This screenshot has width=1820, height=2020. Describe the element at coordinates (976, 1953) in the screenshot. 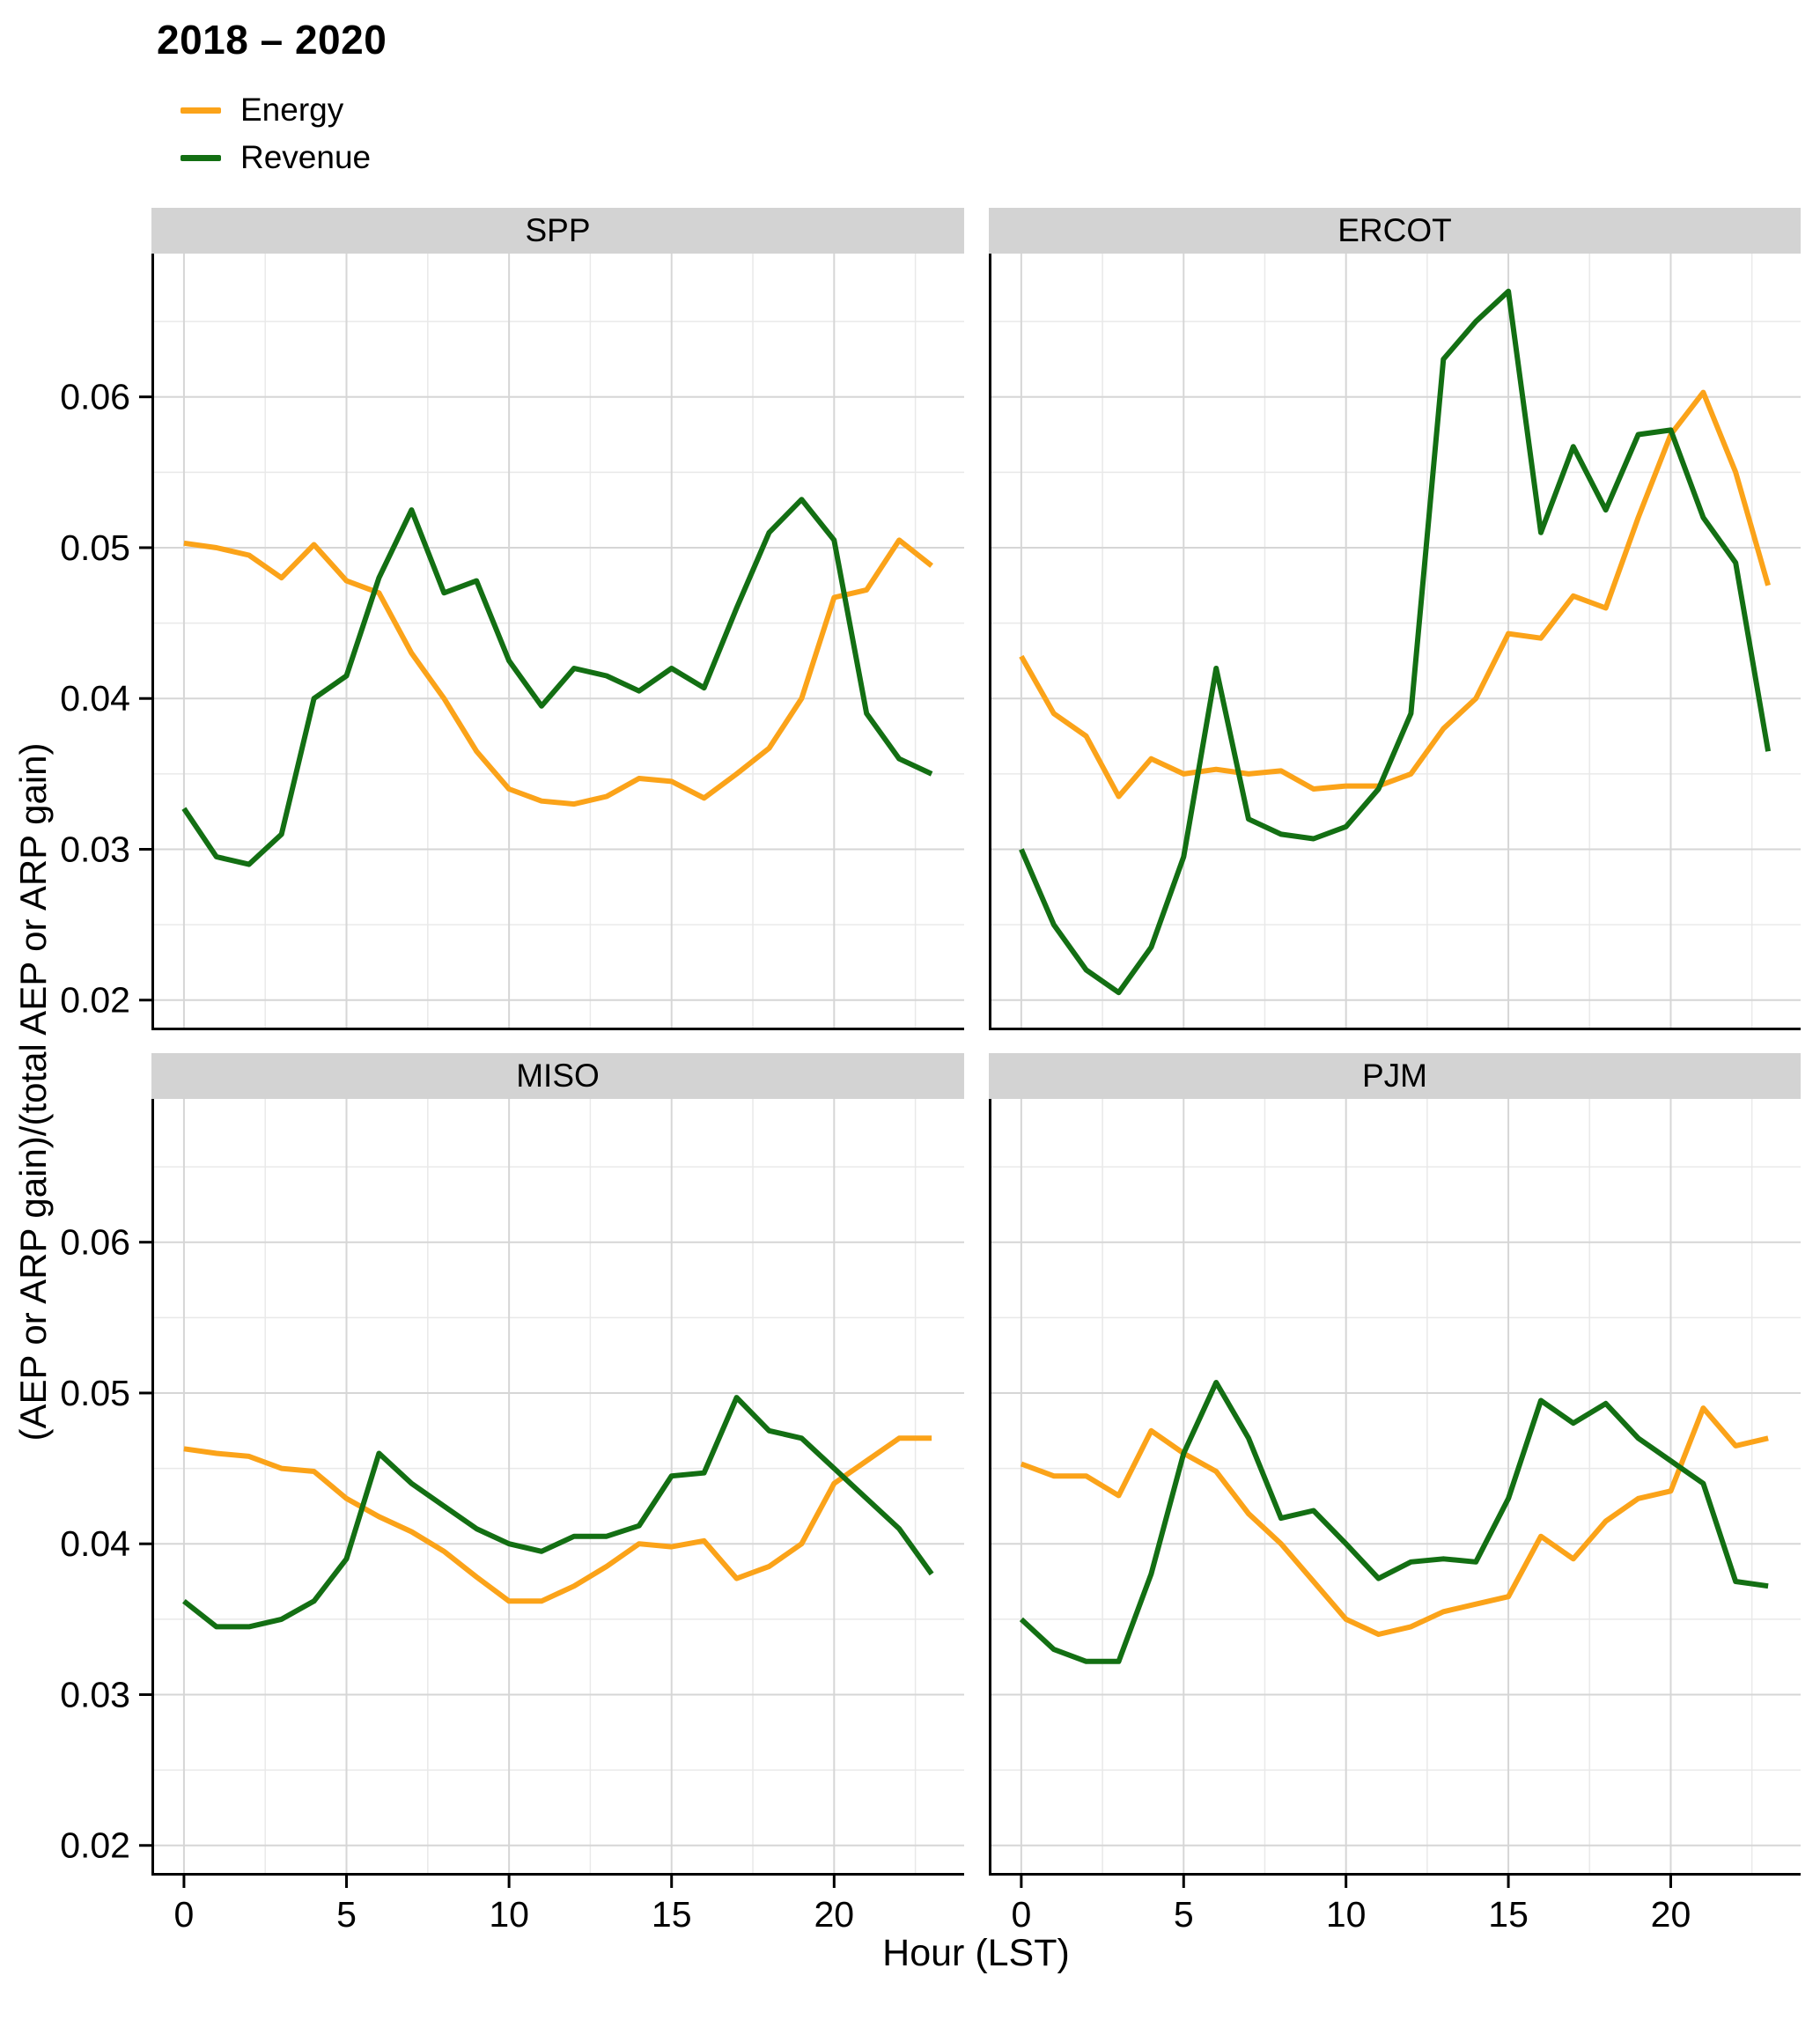

I see `x-axis-title: Hour (LST)` at that location.